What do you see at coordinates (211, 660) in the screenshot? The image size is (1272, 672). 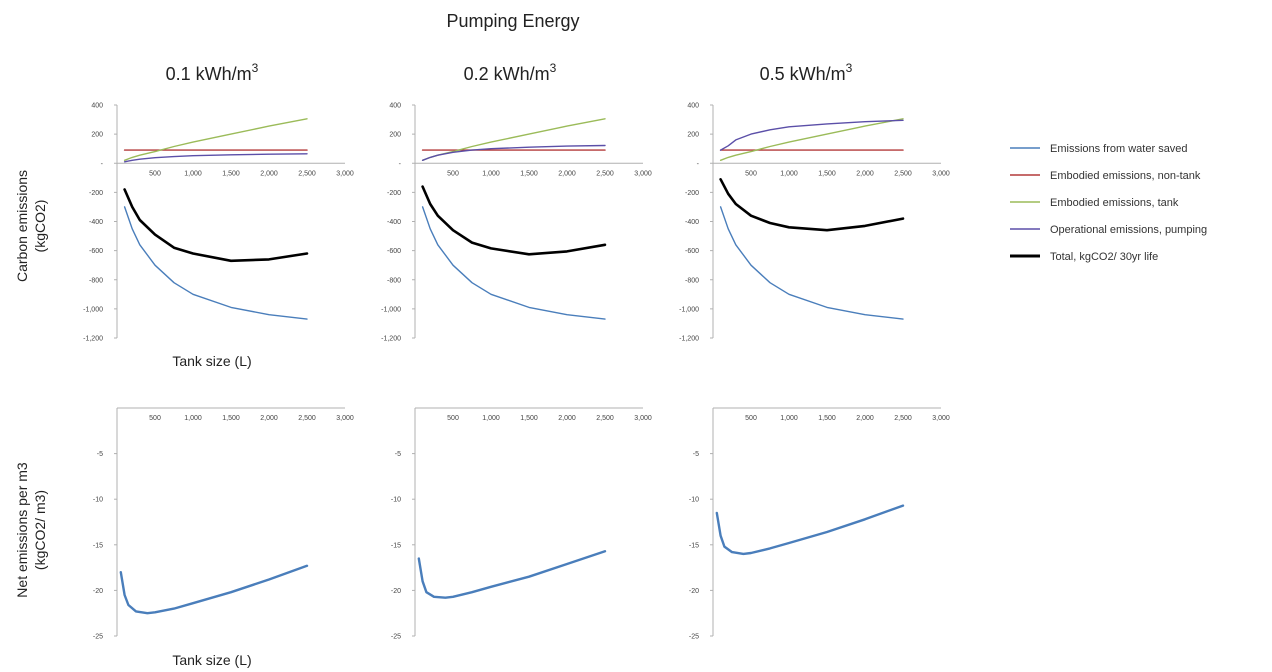 I see `x-axis-label-bottom: Tank size (L)` at bounding box center [211, 660].